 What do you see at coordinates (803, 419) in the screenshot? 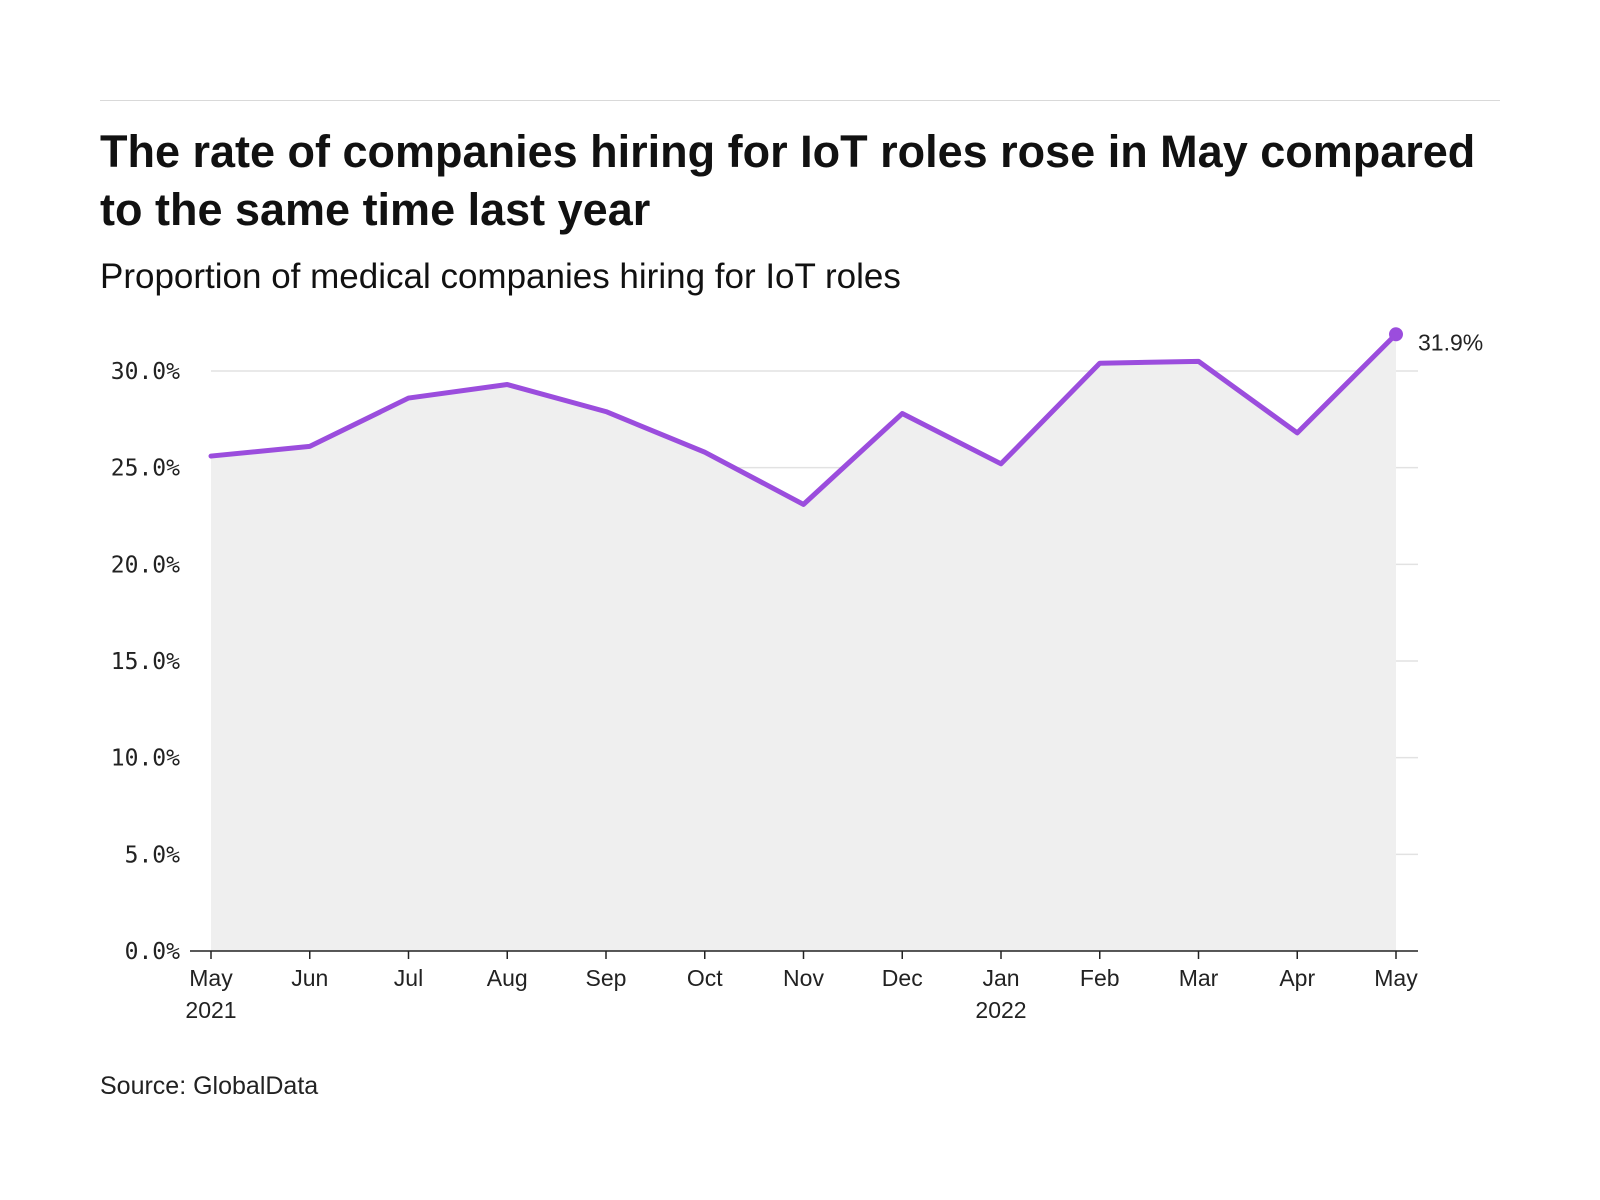
I see `series-line` at bounding box center [803, 419].